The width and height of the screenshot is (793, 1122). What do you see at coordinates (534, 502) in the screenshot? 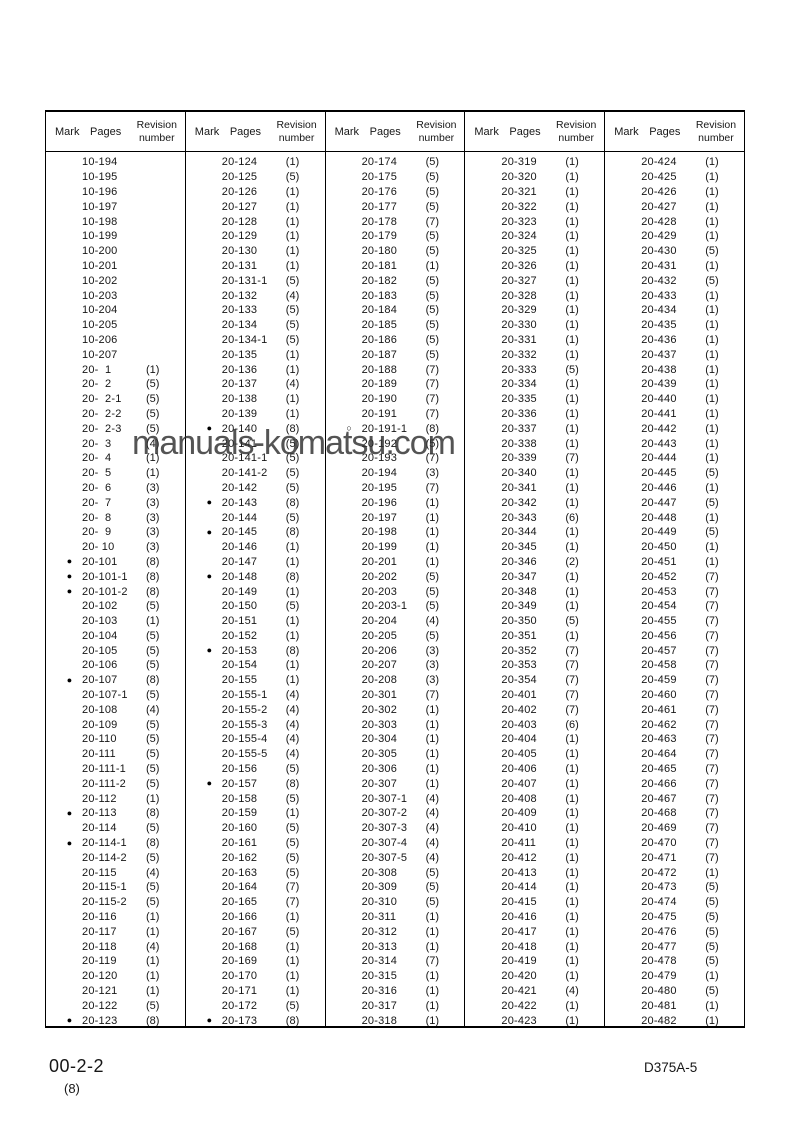
I see `table-row: 20-342 (1)` at bounding box center [534, 502].